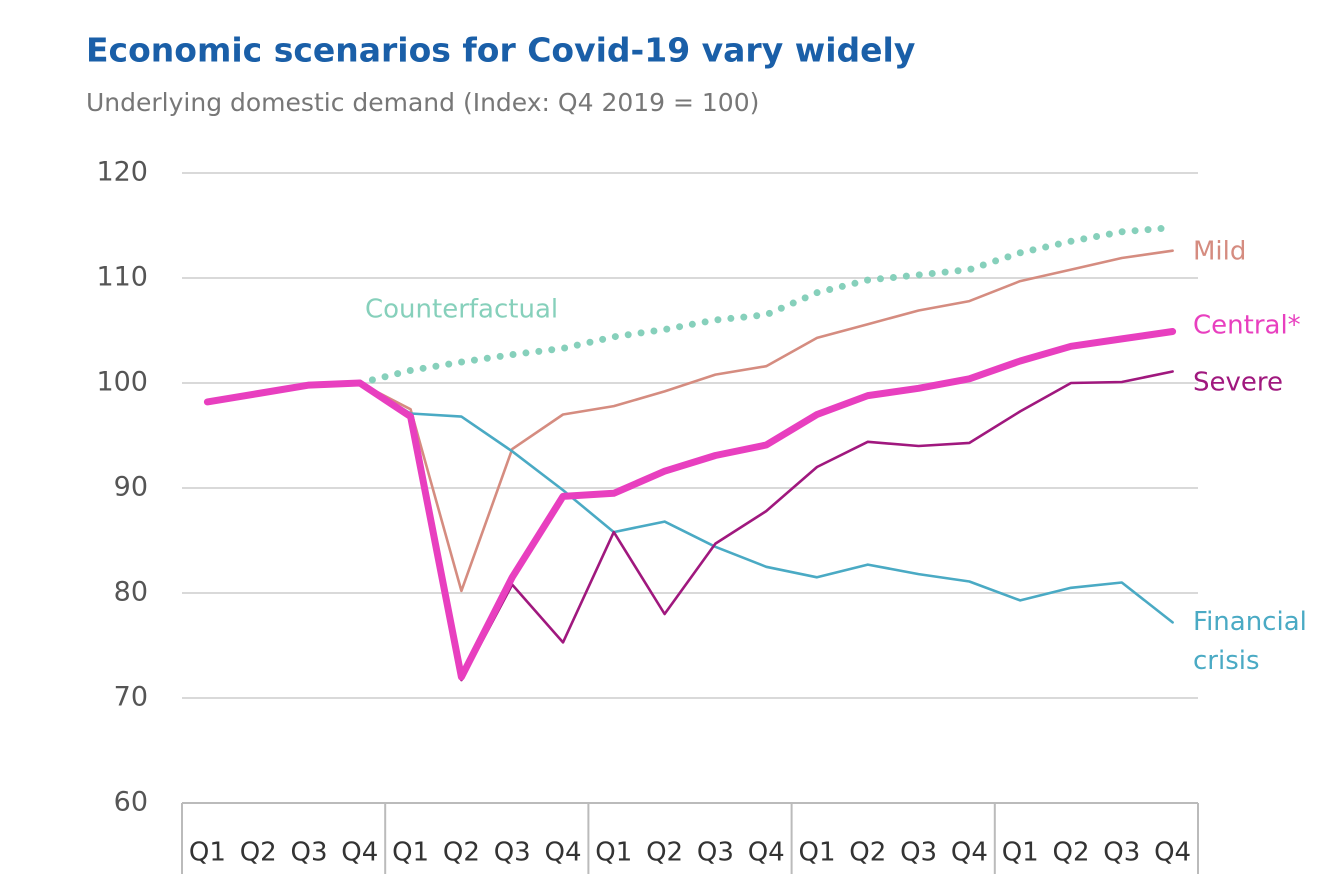 This screenshot has height=874, width=1340. I want to click on series-line, so click(766, 305).